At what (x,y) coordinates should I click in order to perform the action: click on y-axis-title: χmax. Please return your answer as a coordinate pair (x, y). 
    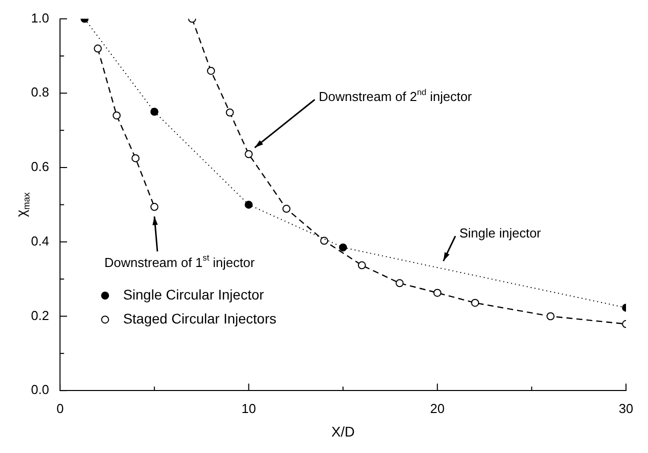
    Looking at the image, I should click on (22, 204).